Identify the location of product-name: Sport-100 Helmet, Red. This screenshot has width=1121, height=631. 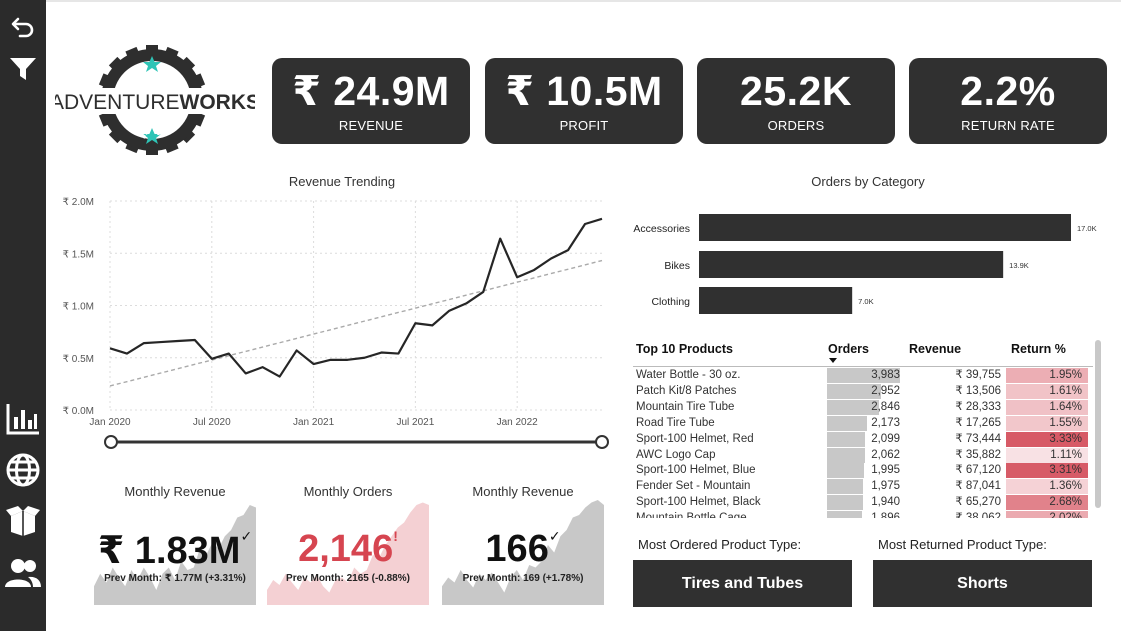
(695, 439).